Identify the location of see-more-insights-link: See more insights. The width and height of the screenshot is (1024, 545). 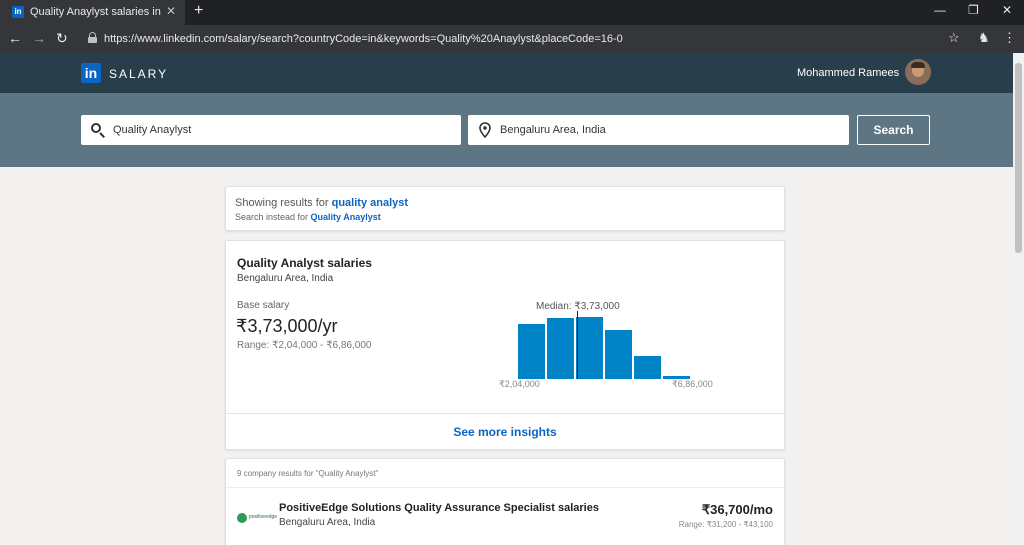
(505, 432).